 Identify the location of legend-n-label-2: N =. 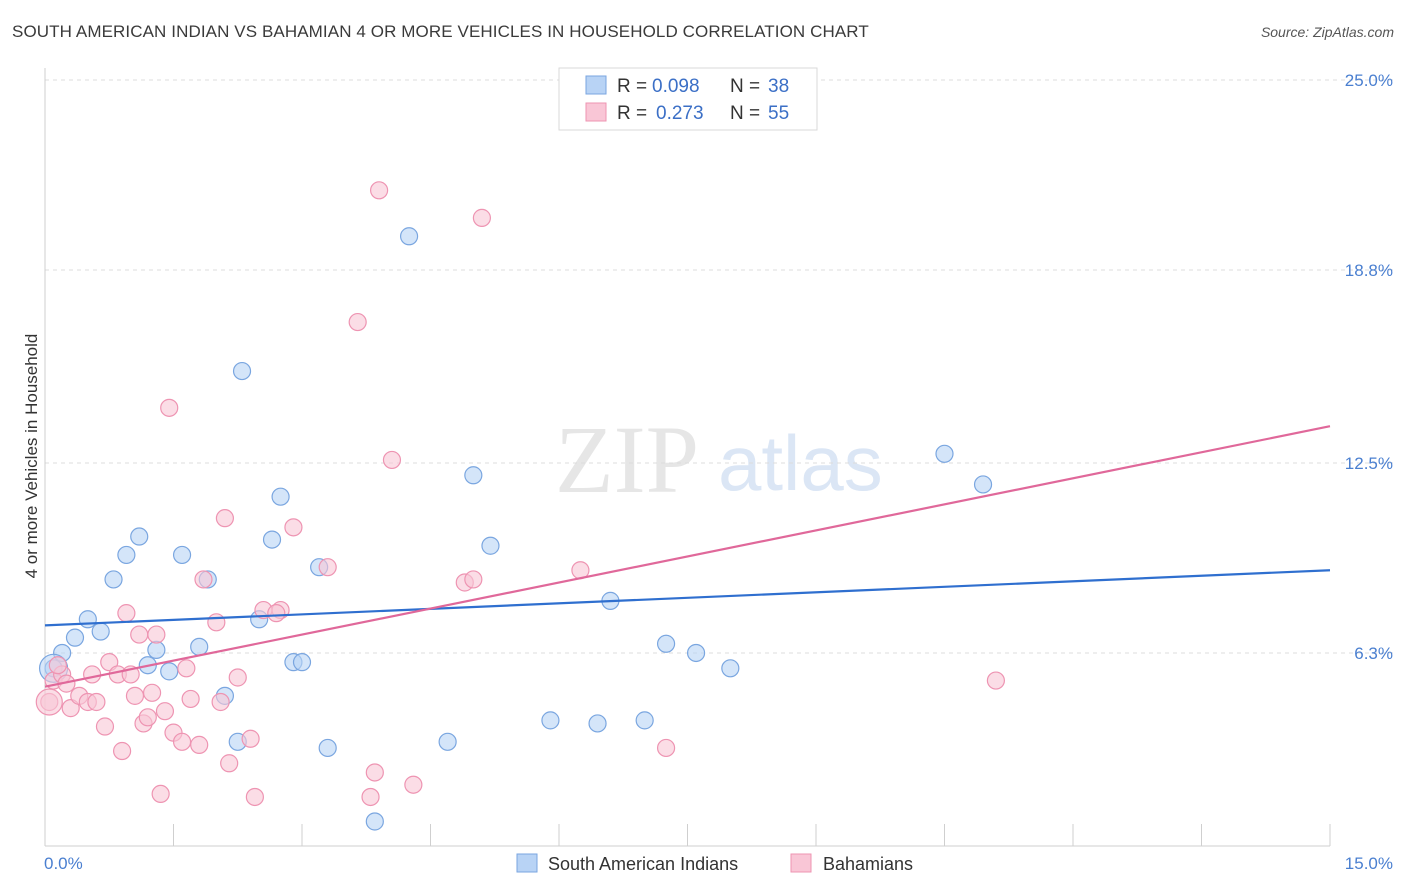
(745, 113).